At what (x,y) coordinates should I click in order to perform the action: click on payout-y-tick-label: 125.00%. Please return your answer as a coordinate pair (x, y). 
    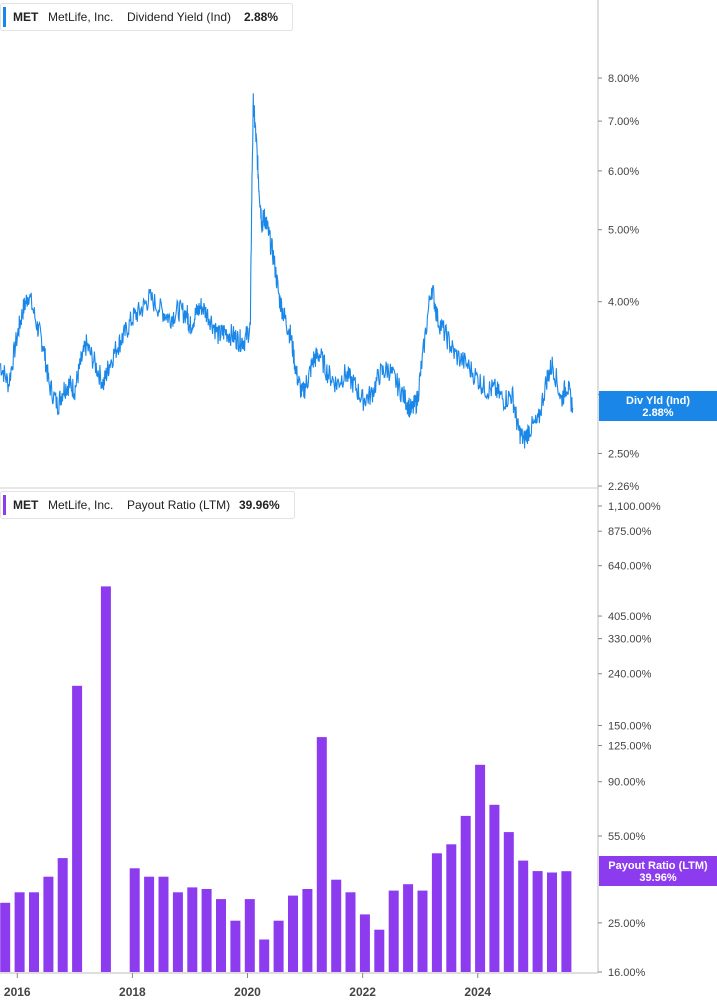
    Looking at the image, I should click on (630, 747).